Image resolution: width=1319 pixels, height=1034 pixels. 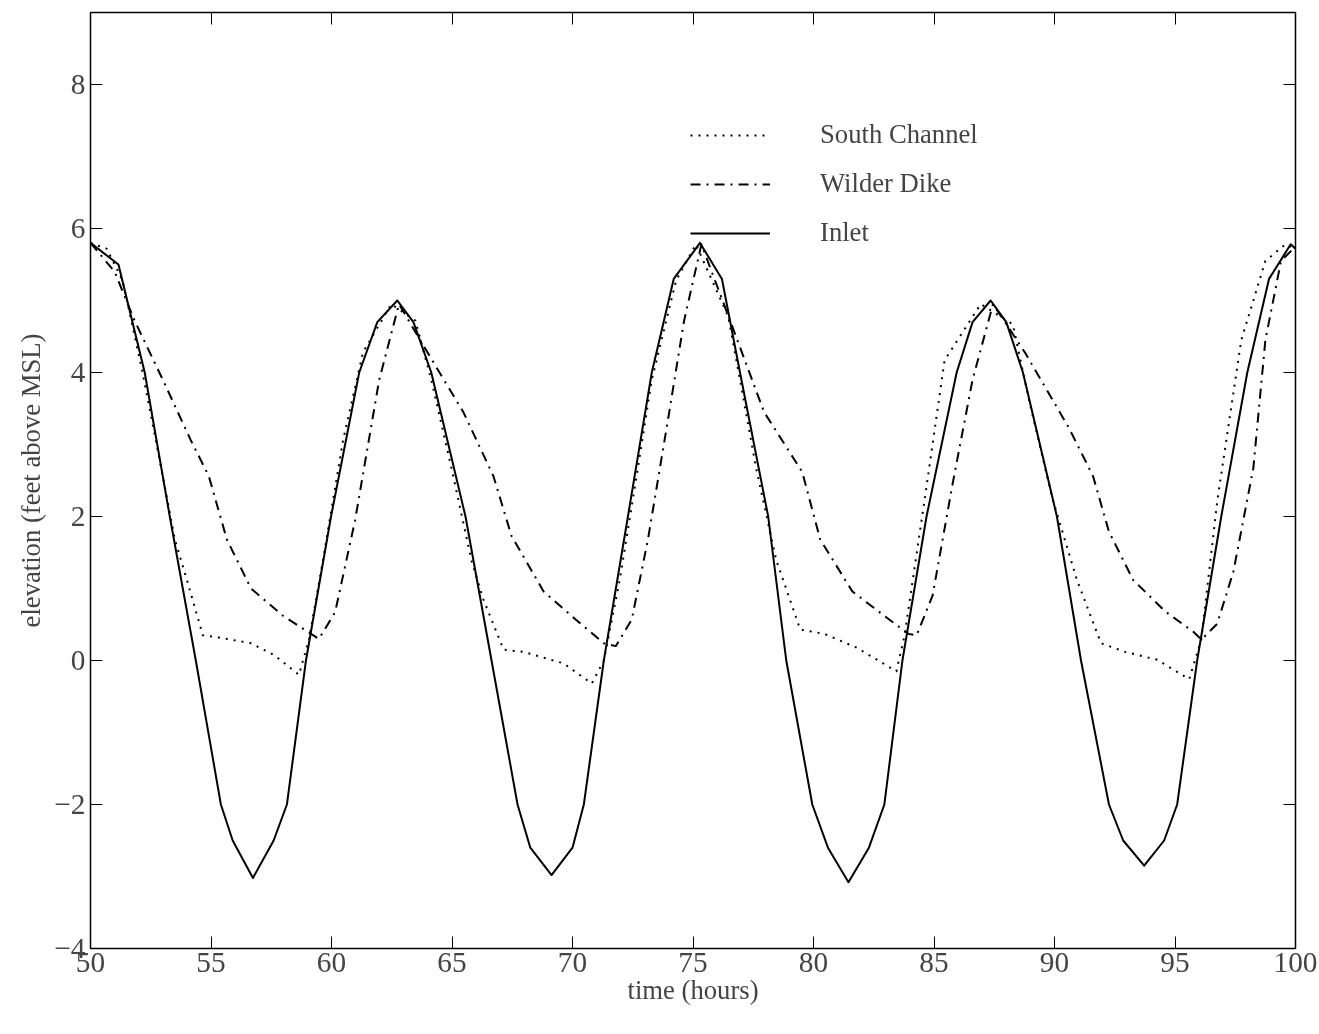 What do you see at coordinates (899, 134) in the screenshot?
I see `legend-label: South Channel` at bounding box center [899, 134].